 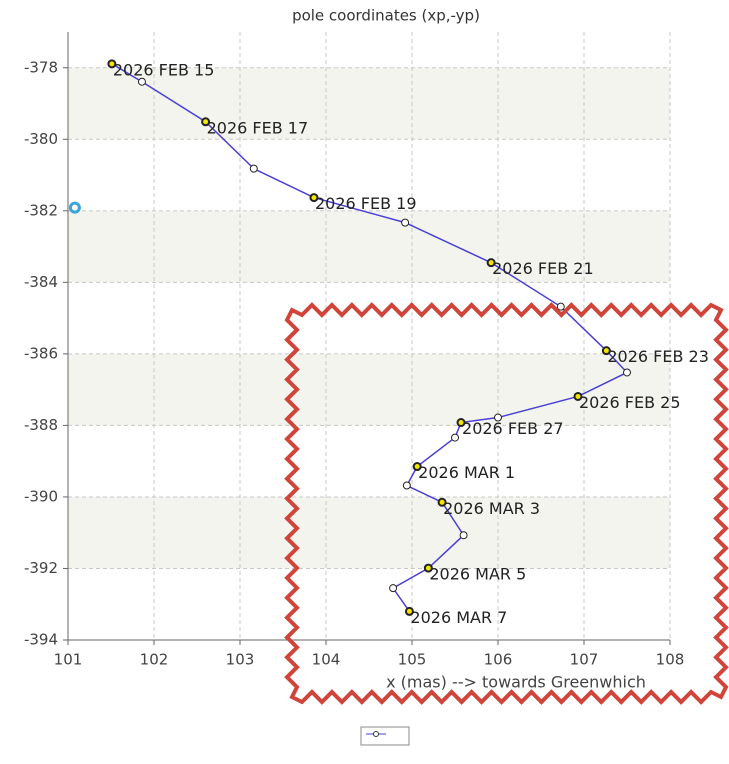 I want to click on x-tick-label: 101, so click(x=68, y=660).